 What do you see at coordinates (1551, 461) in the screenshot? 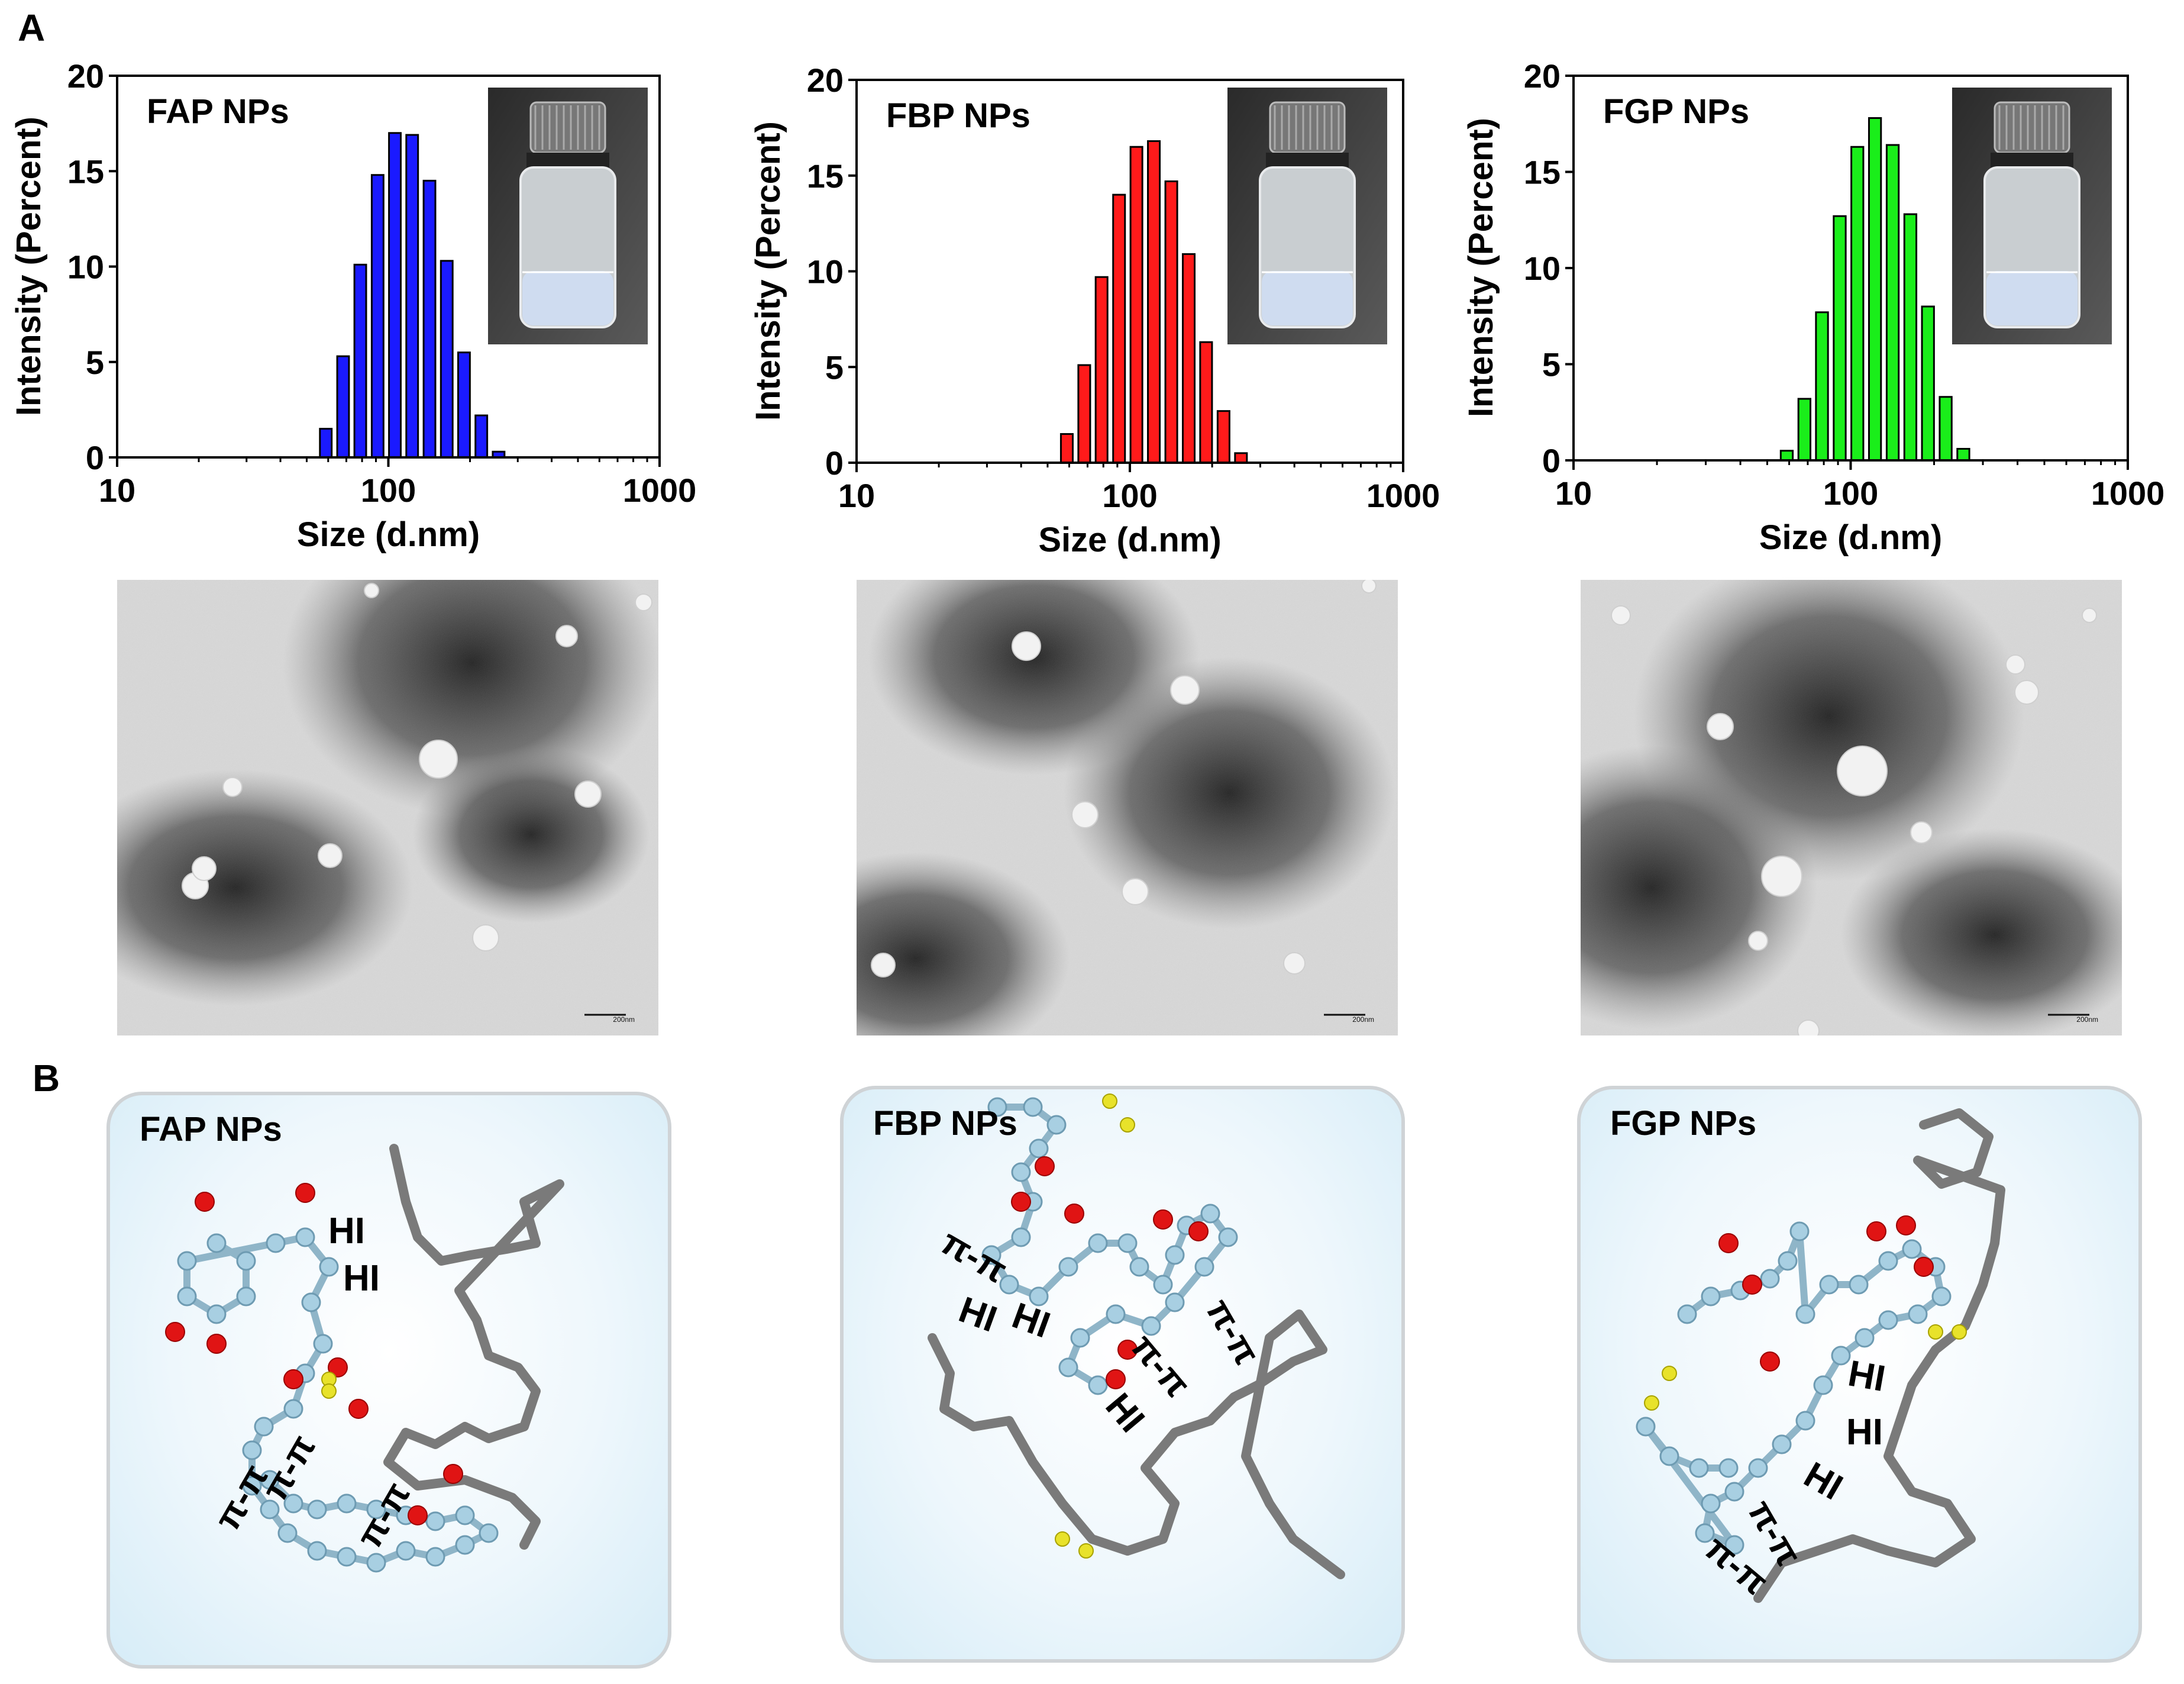
I see `y-tick-label: 0` at bounding box center [1551, 461].